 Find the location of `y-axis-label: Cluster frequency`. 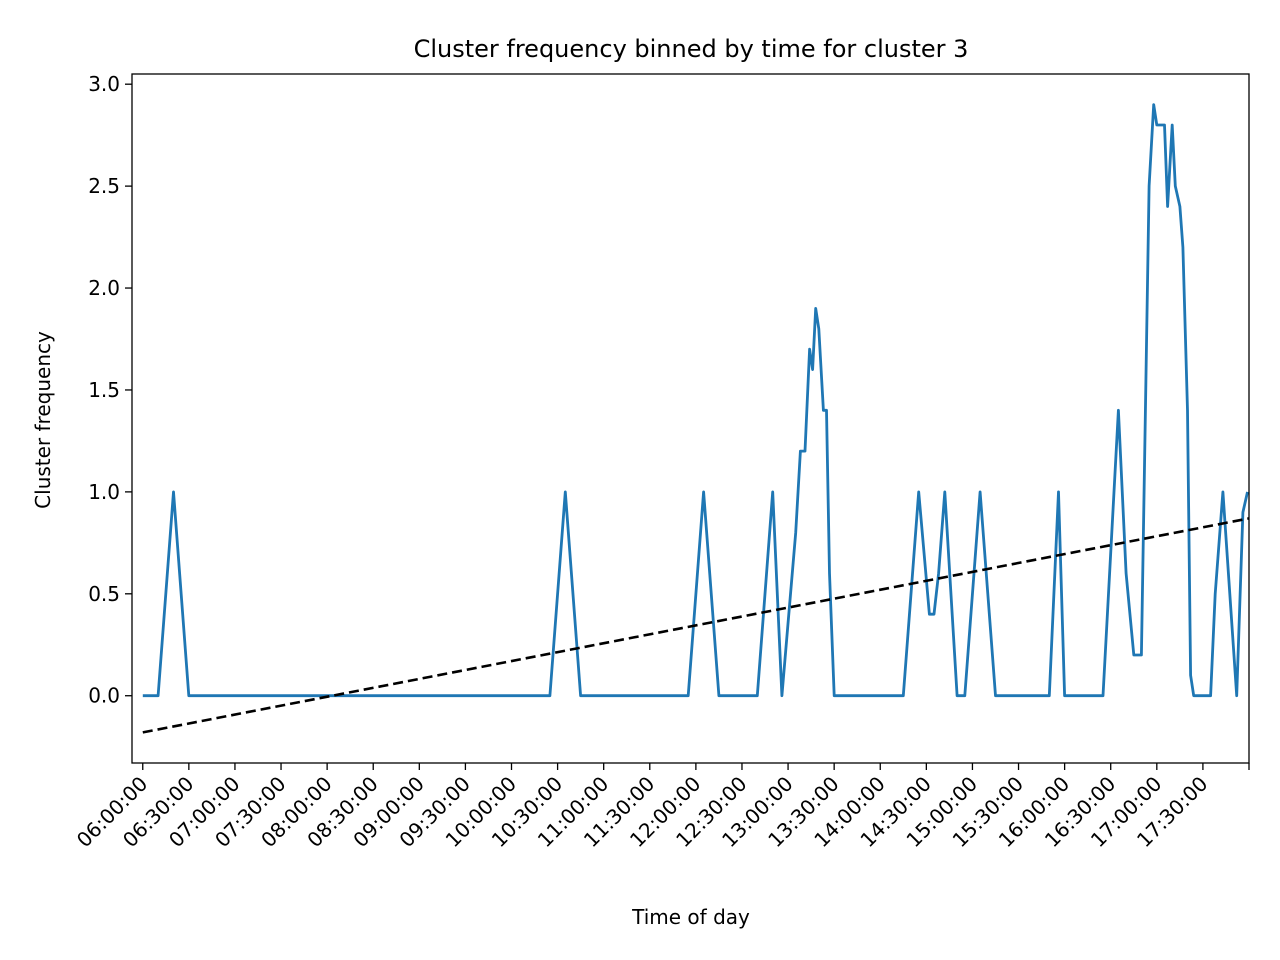

y-axis-label: Cluster frequency is located at coordinates (43, 420).